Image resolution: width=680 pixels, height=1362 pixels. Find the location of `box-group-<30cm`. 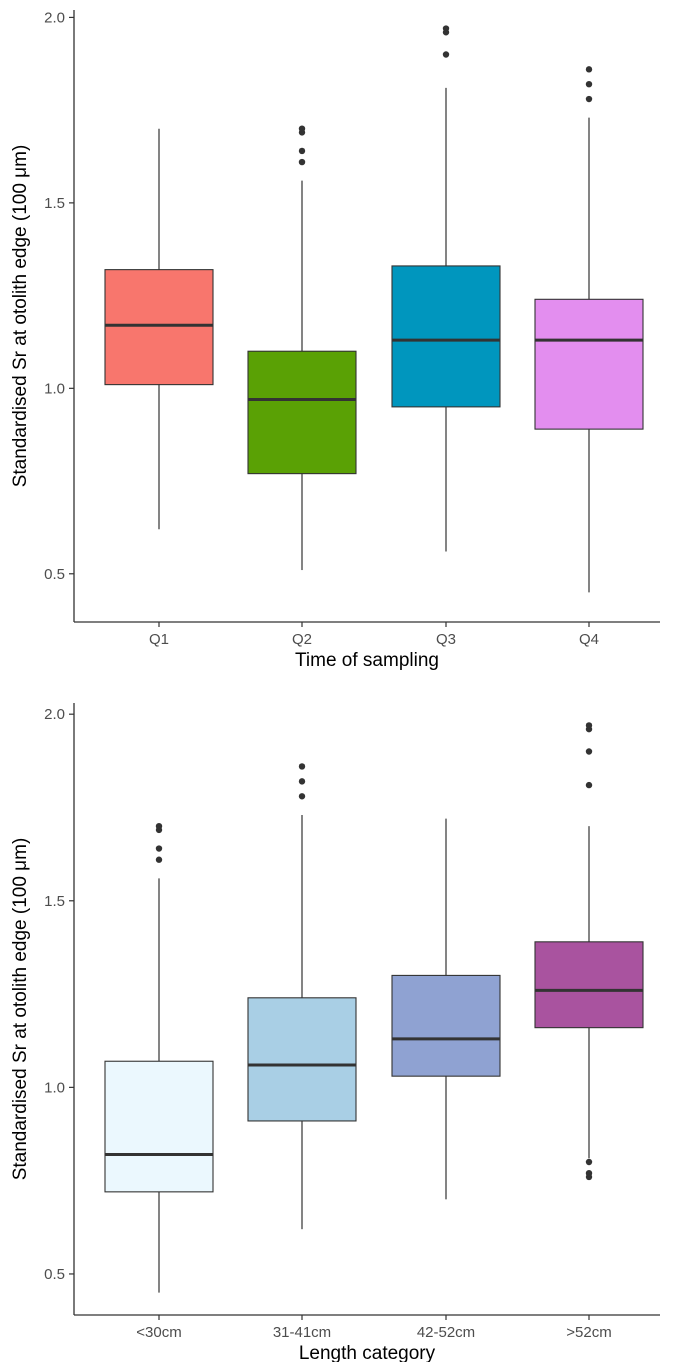

box-group-<30cm is located at coordinates (159, 1057).